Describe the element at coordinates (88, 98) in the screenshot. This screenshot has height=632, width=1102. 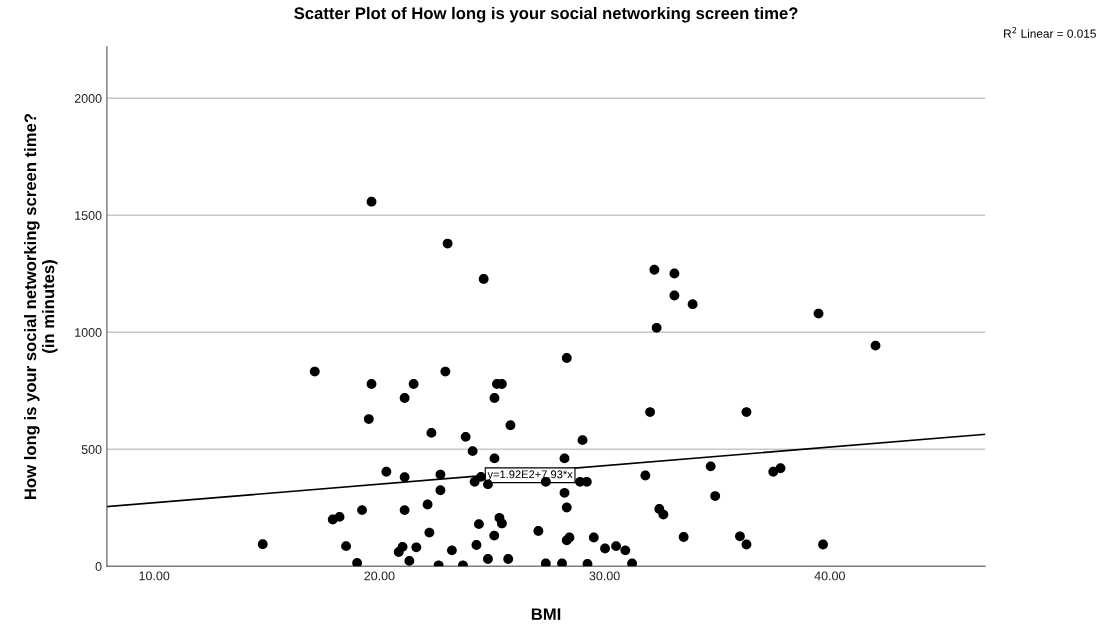
I see `y-tick-label: 2000` at that location.